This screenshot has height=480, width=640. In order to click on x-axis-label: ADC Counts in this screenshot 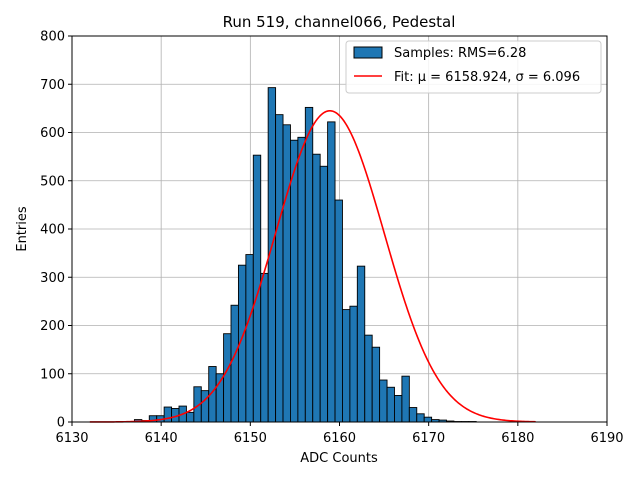, I will do `click(339, 458)`.